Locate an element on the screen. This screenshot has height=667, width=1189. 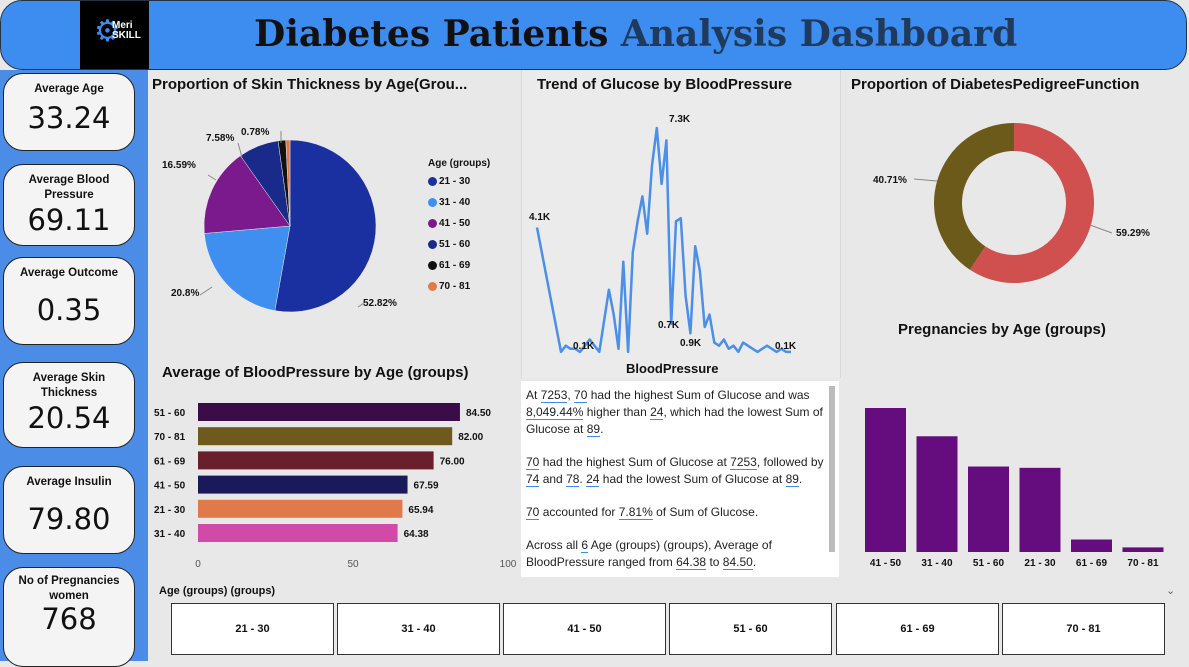
hbar-value-label: 67.59 is located at coordinates (426, 486).